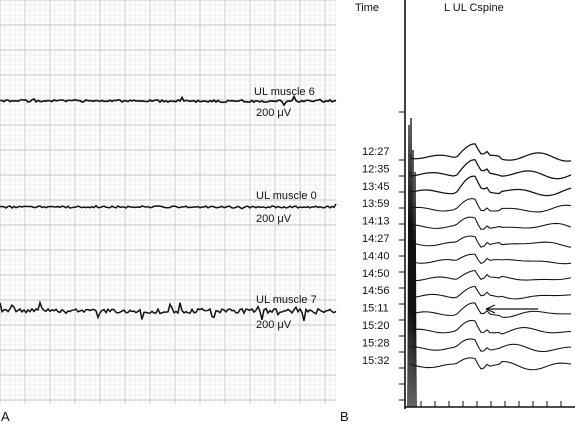 This screenshot has width=575, height=424. What do you see at coordinates (376, 152) in the screenshot?
I see `time-label: 12:27` at bounding box center [376, 152].